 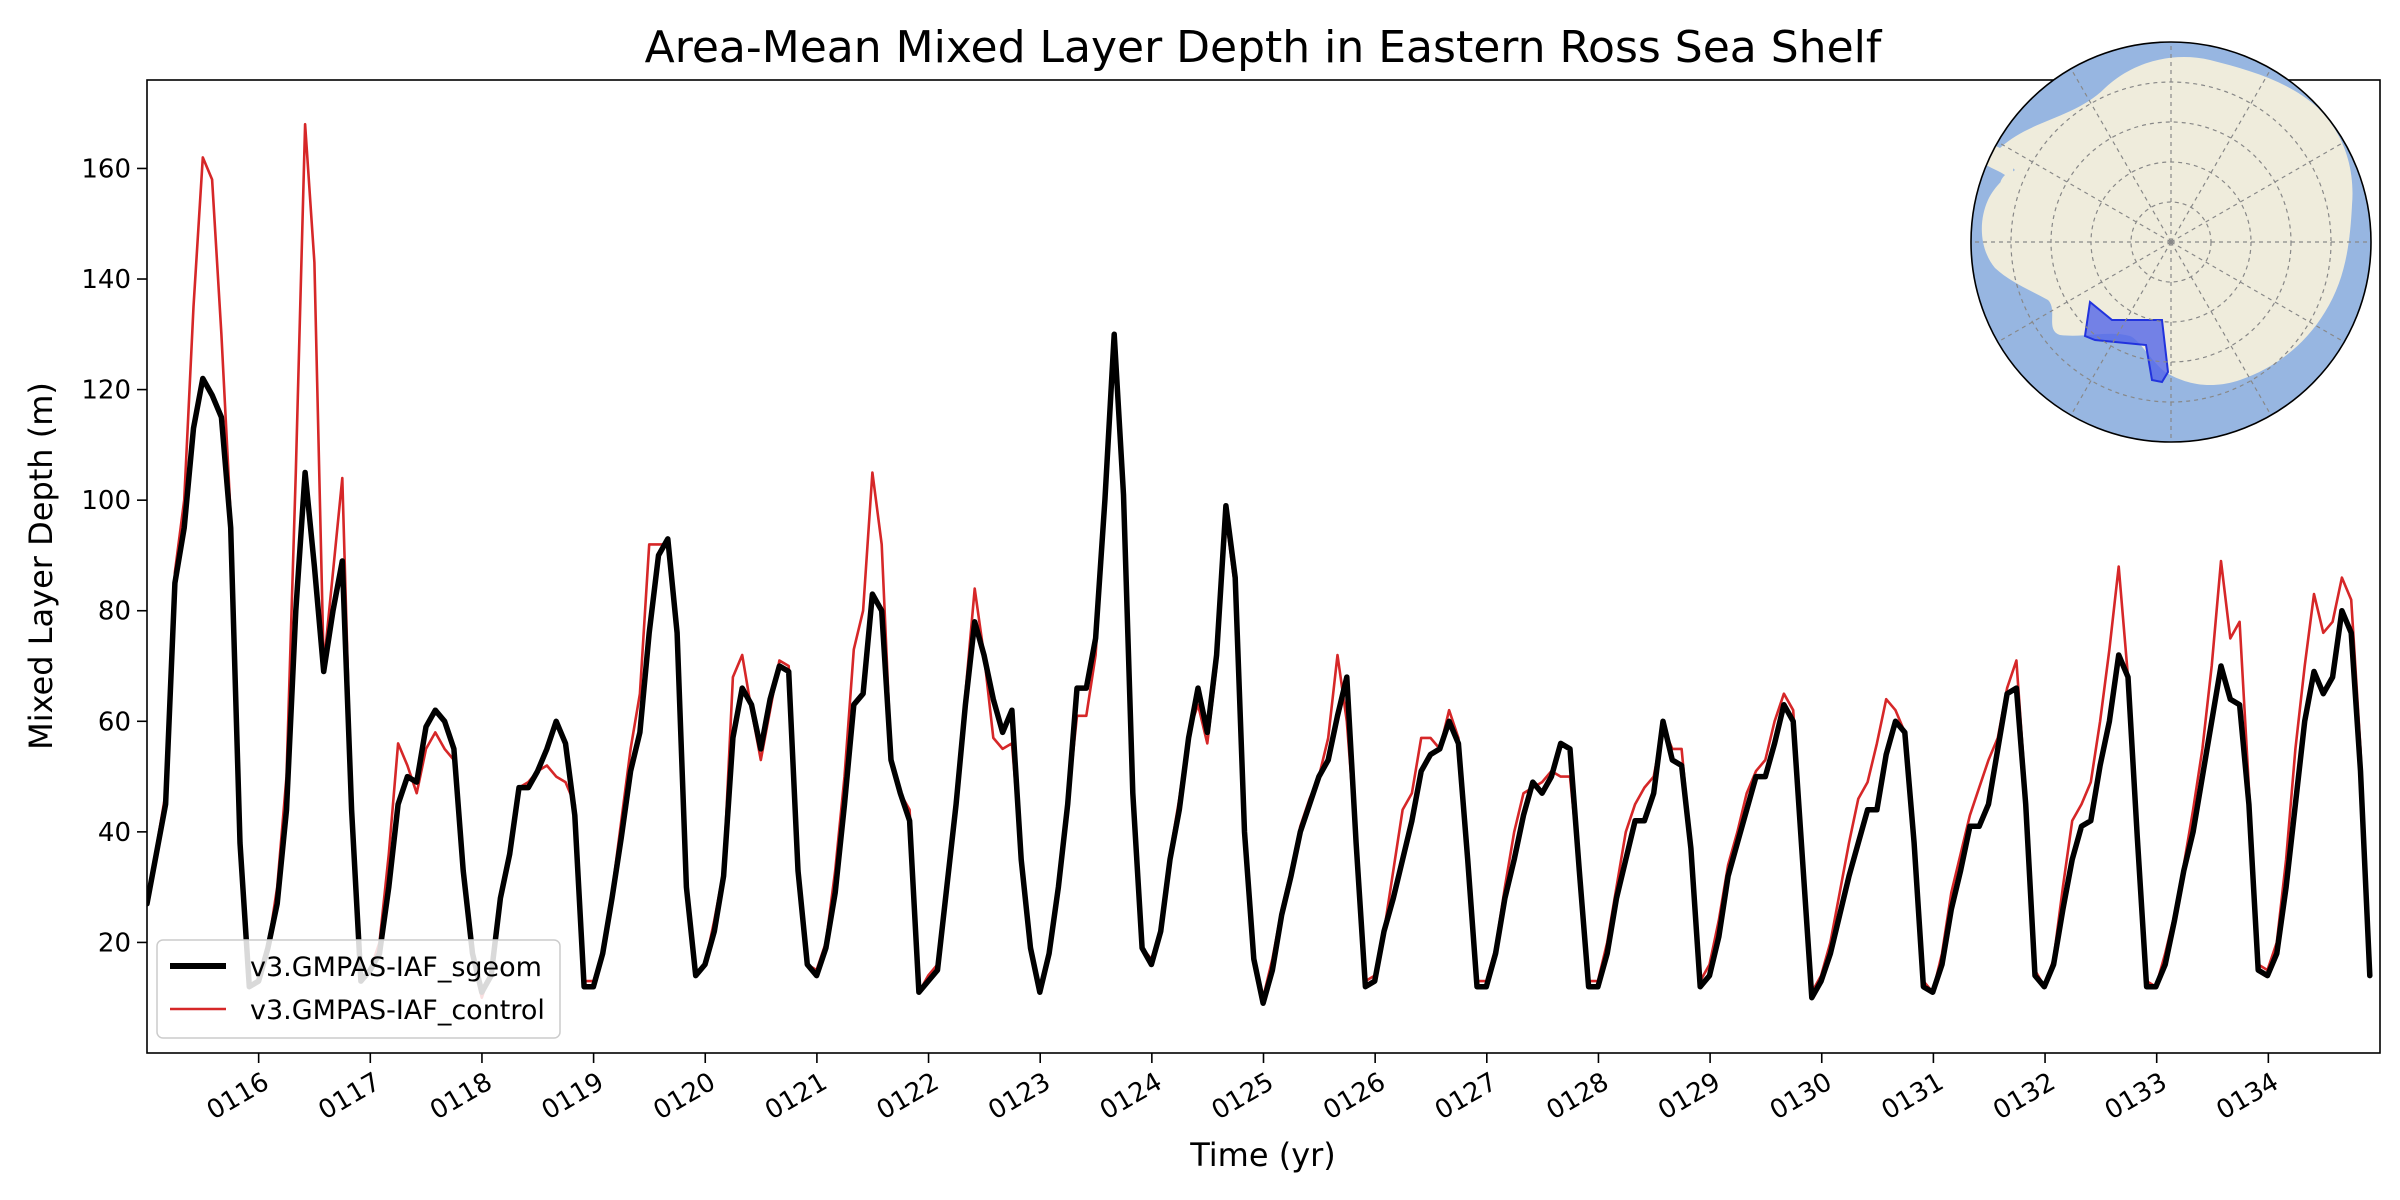 I want to click on legend-label-control: v3.GMPAS-IAF_control, so click(x=397, y=1010).